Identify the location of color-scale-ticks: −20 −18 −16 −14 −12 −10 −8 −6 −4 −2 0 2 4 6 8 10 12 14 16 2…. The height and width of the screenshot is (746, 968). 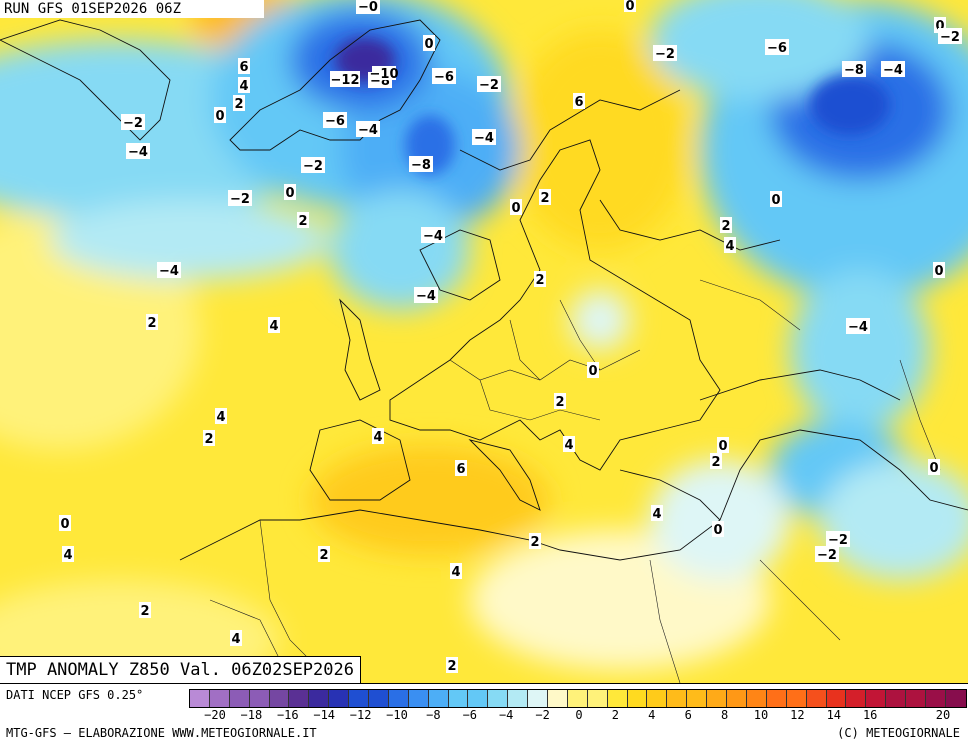
(578, 715).